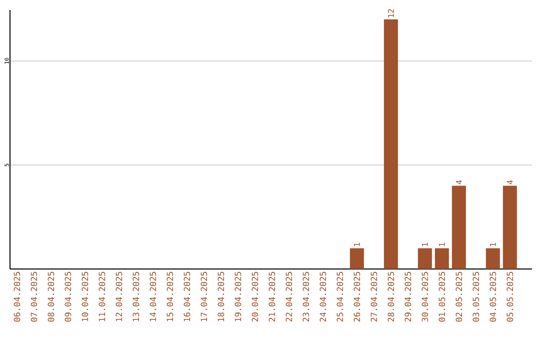  Describe the element at coordinates (323, 297) in the screenshot. I see `x-tick-label: 24.04.2025` at that location.